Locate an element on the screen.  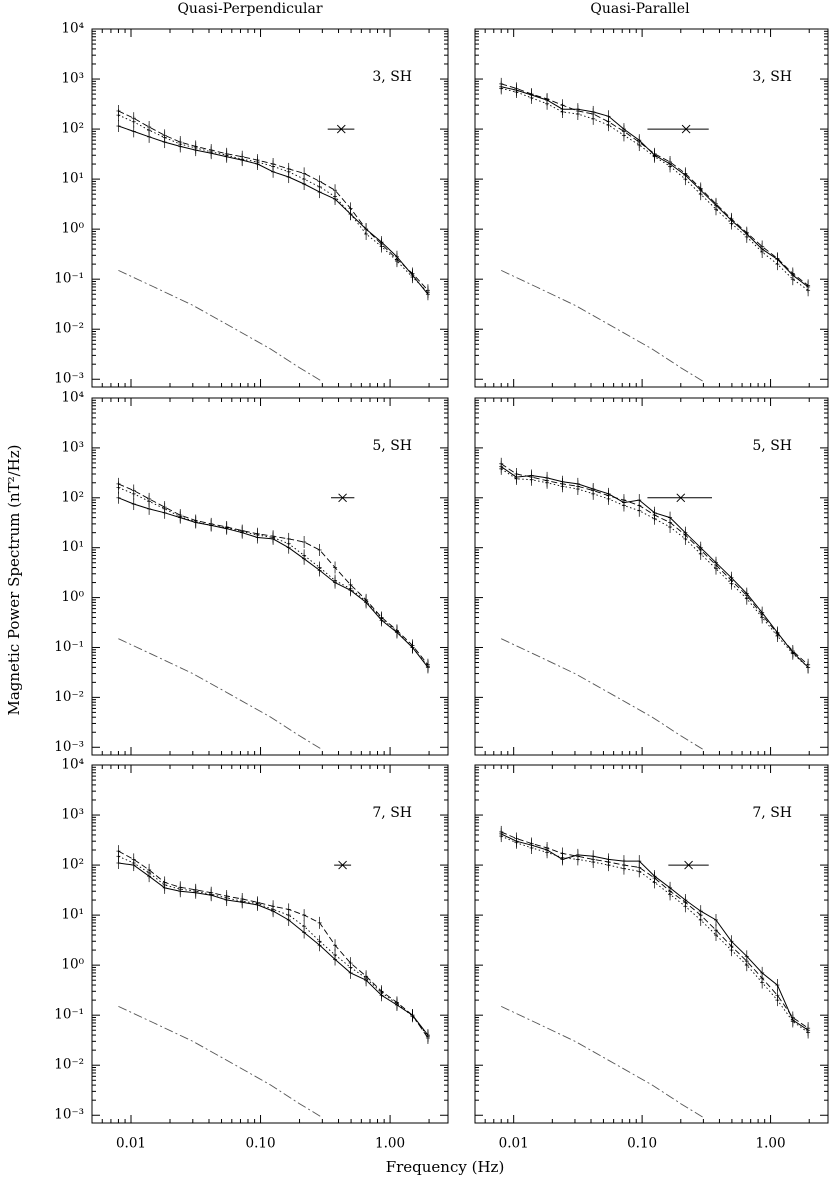
y-axis-label: Magnetic Power Spectrum (nT²/Hz) is located at coordinates (14, 579).